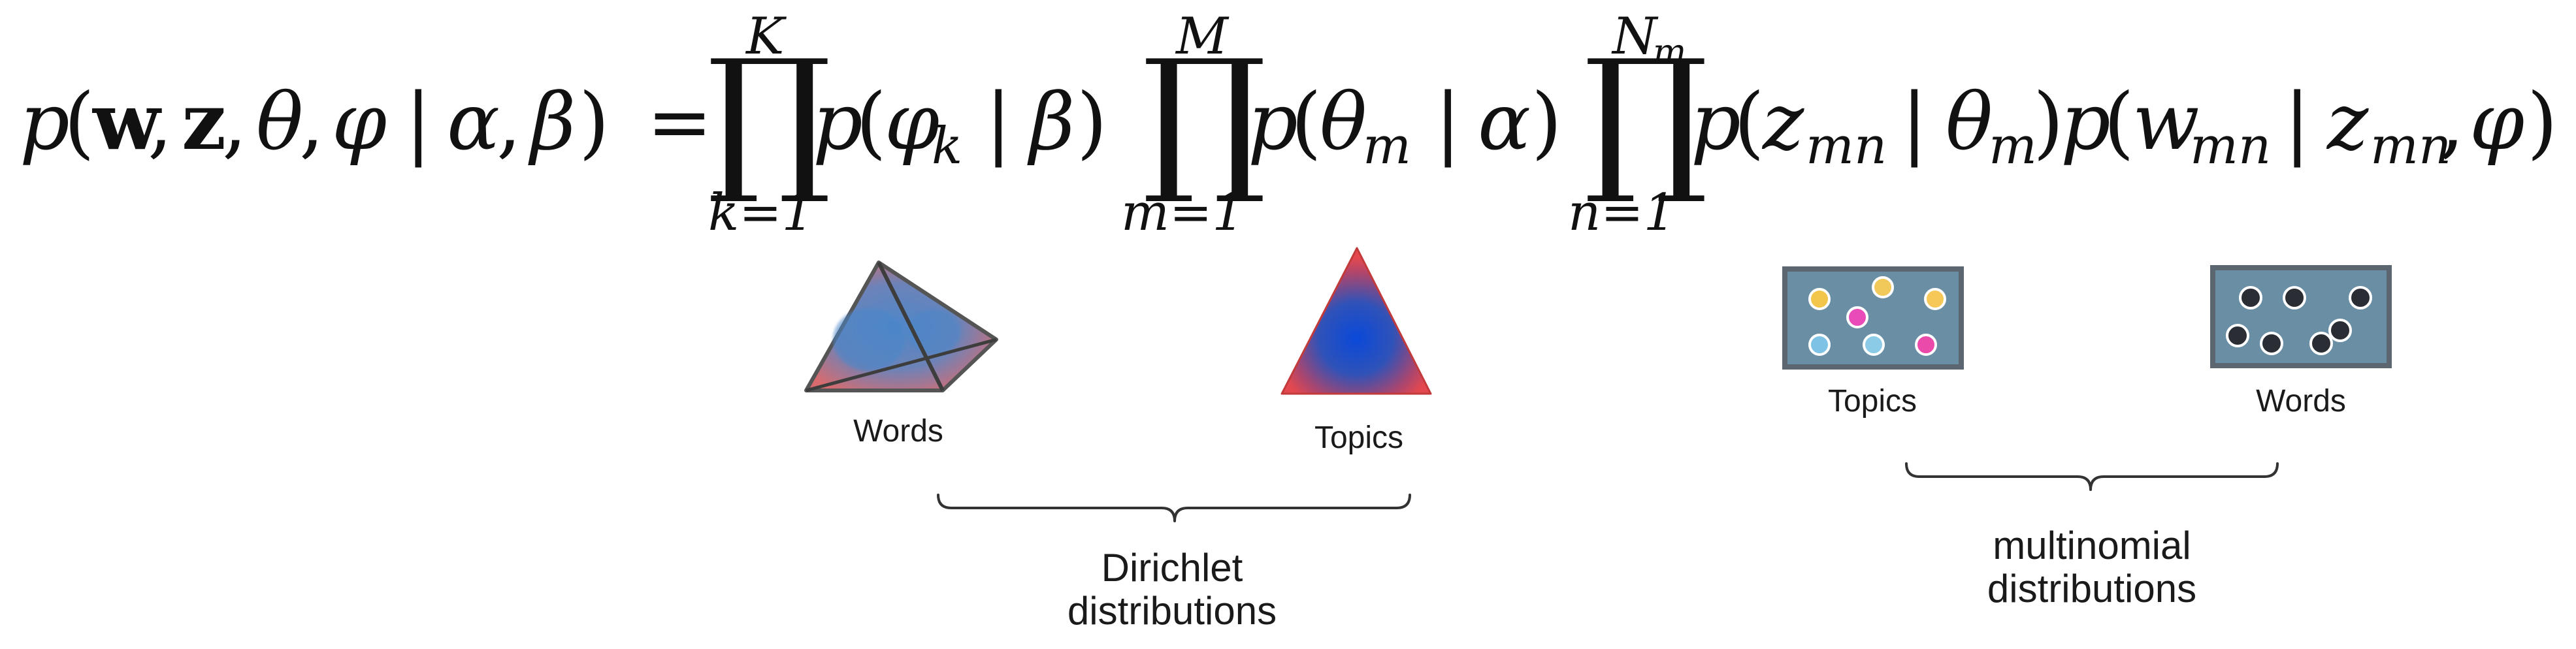 This screenshot has width=2576, height=649. I want to click on equals-sign: =, so click(680, 122).